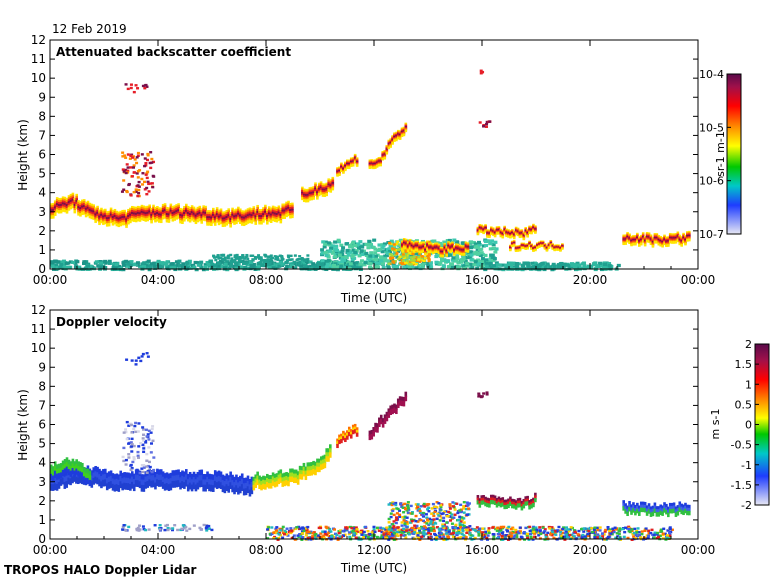 This screenshot has height=580, width=780. What do you see at coordinates (373, 298) in the screenshot?
I see `x-axis-label: Time (UTC)` at bounding box center [373, 298].